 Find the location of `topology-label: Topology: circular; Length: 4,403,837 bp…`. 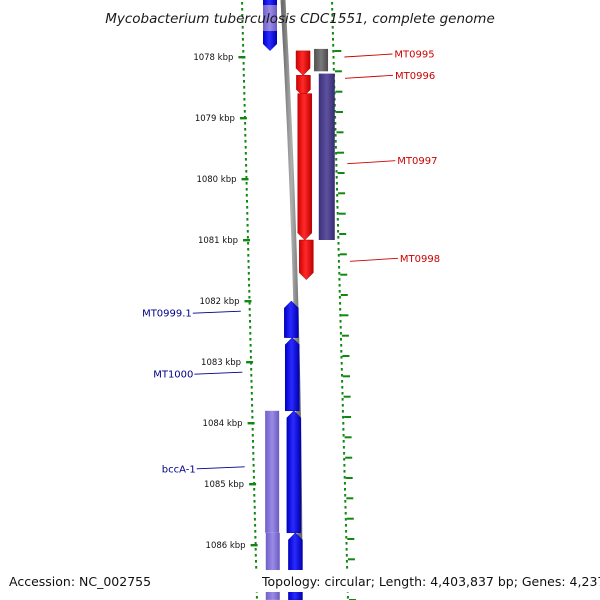

topology-label: Topology: circular; Length: 4,403,837 bp… is located at coordinates (430, 581).